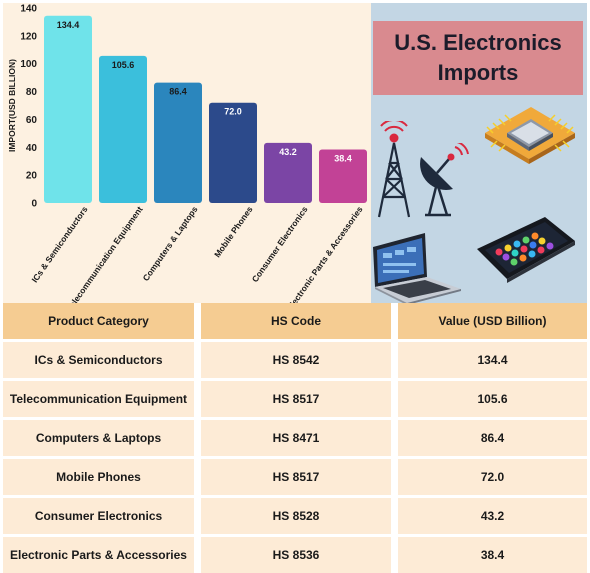 The width and height of the screenshot is (590, 573). I want to click on cell-hs-code: HS 8542, so click(296, 360).